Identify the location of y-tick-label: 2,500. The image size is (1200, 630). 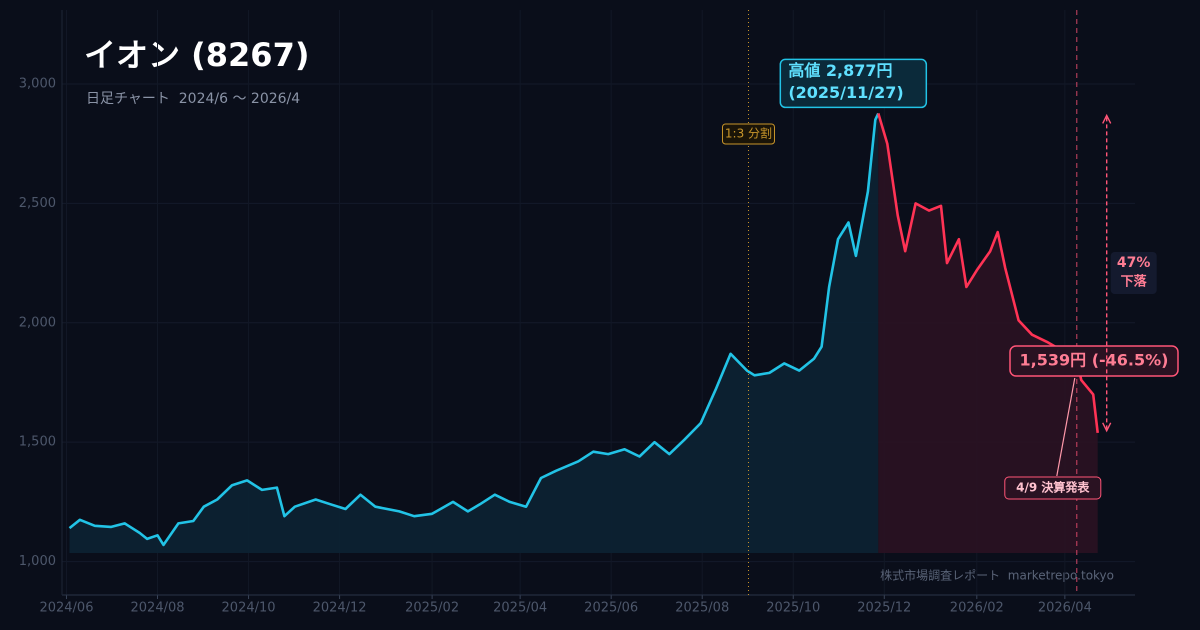
(37, 203).